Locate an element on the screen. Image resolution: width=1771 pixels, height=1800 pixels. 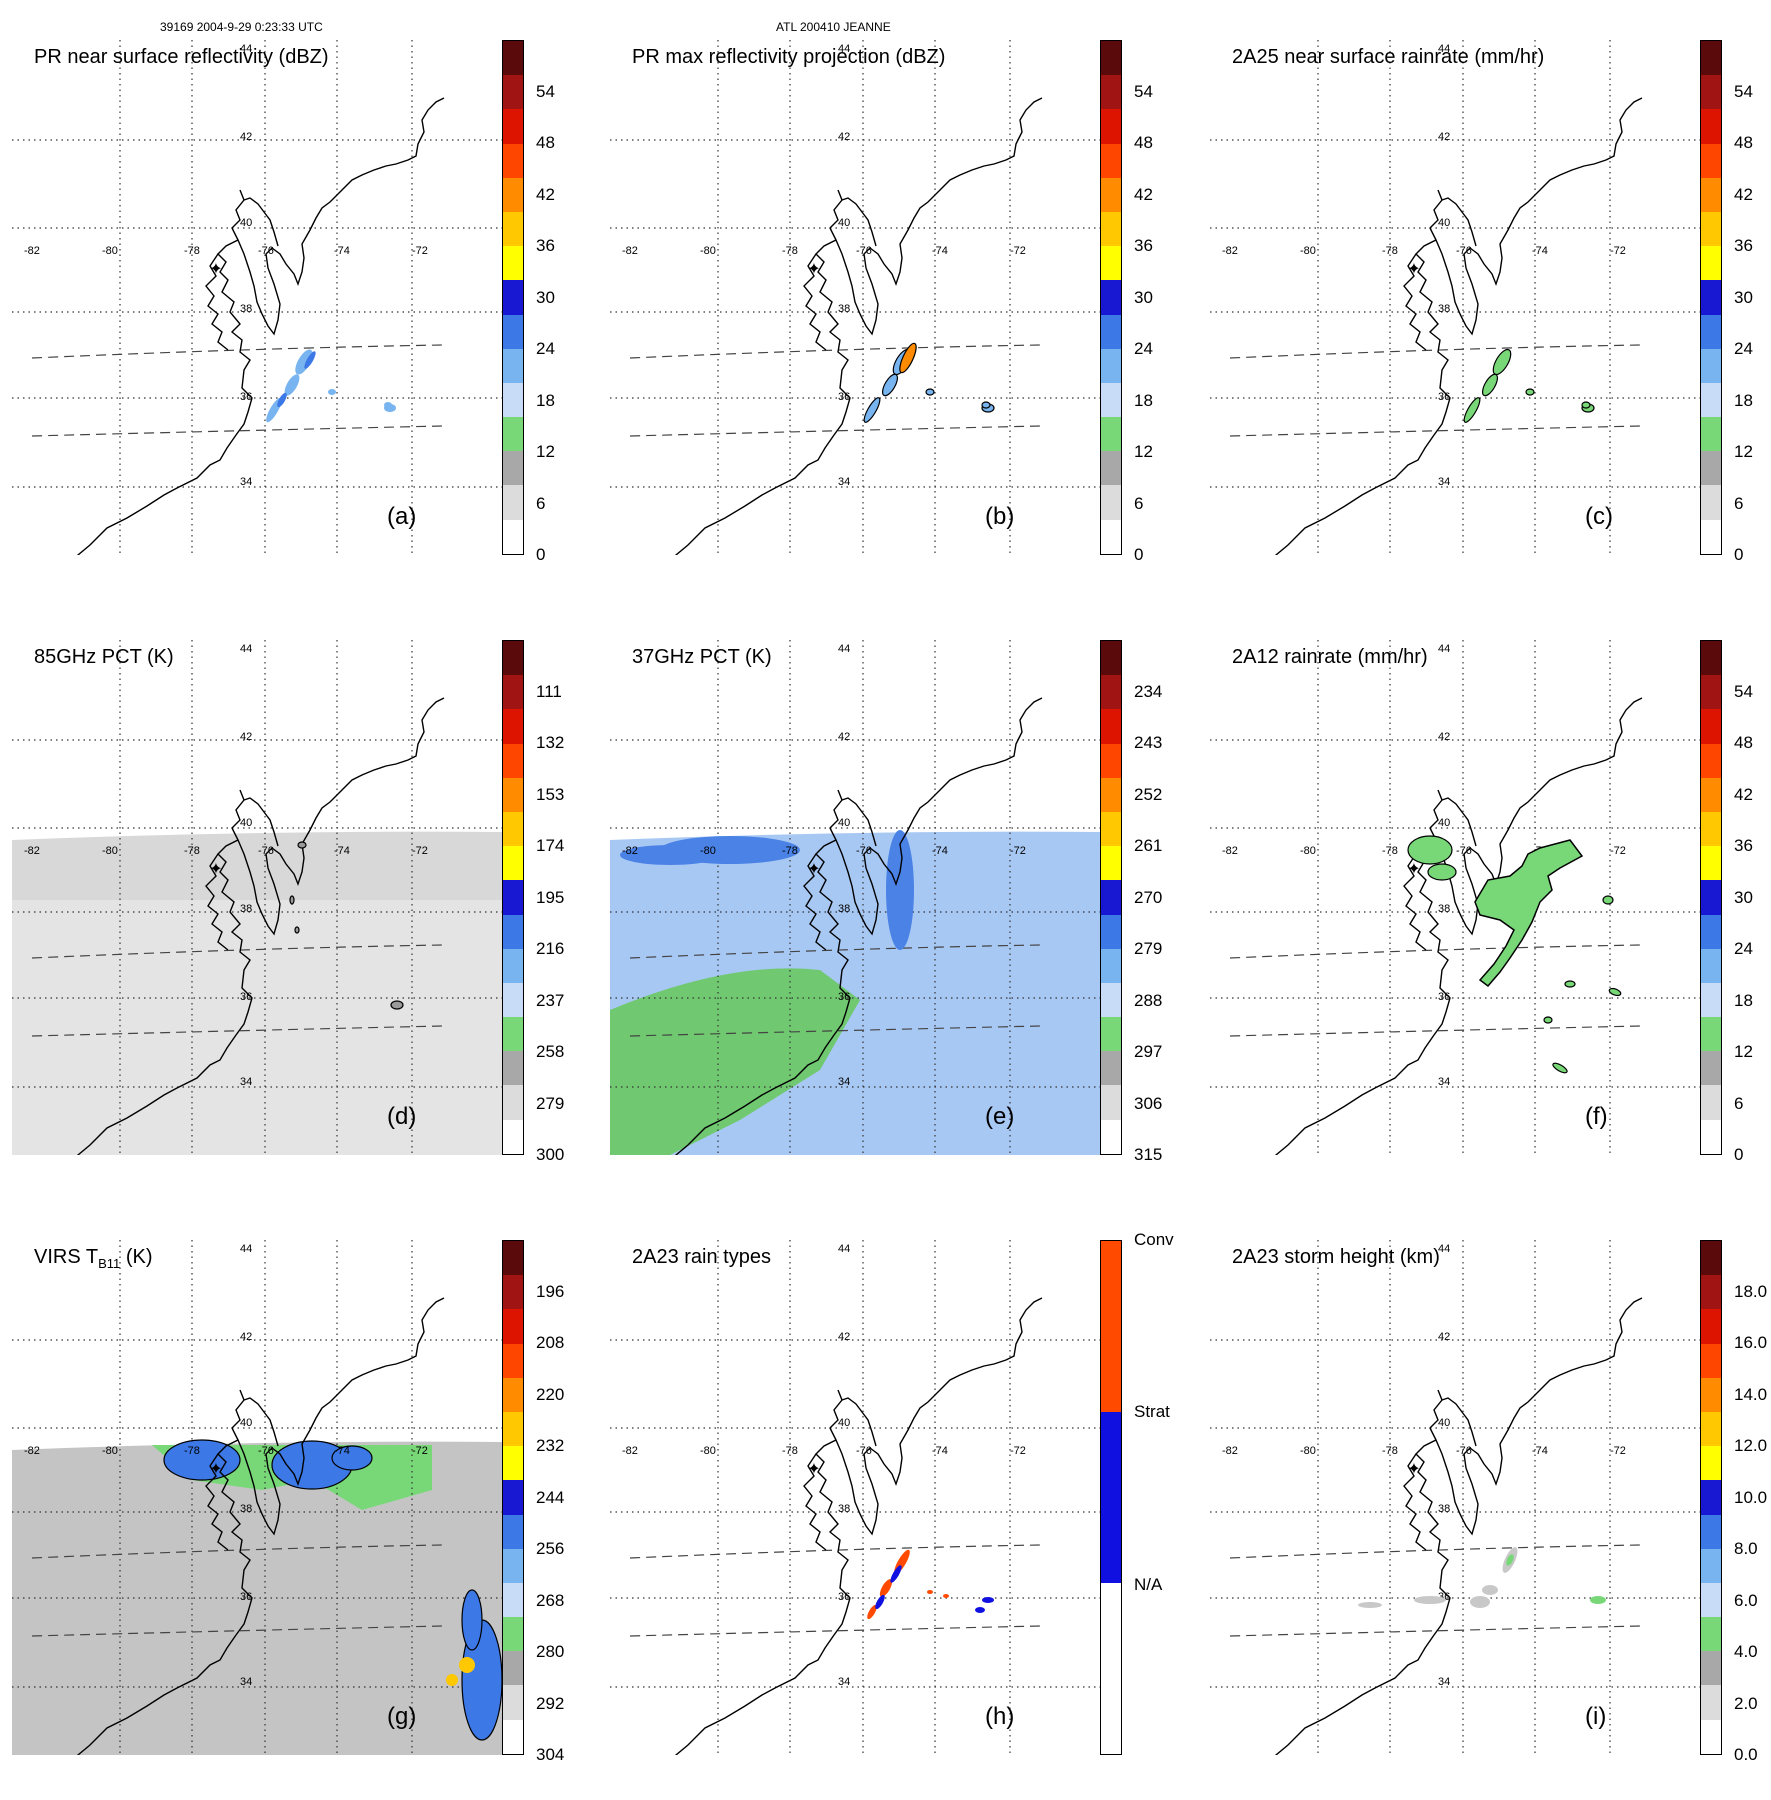
colorbar-tick-label: 174 is located at coordinates (550, 845).